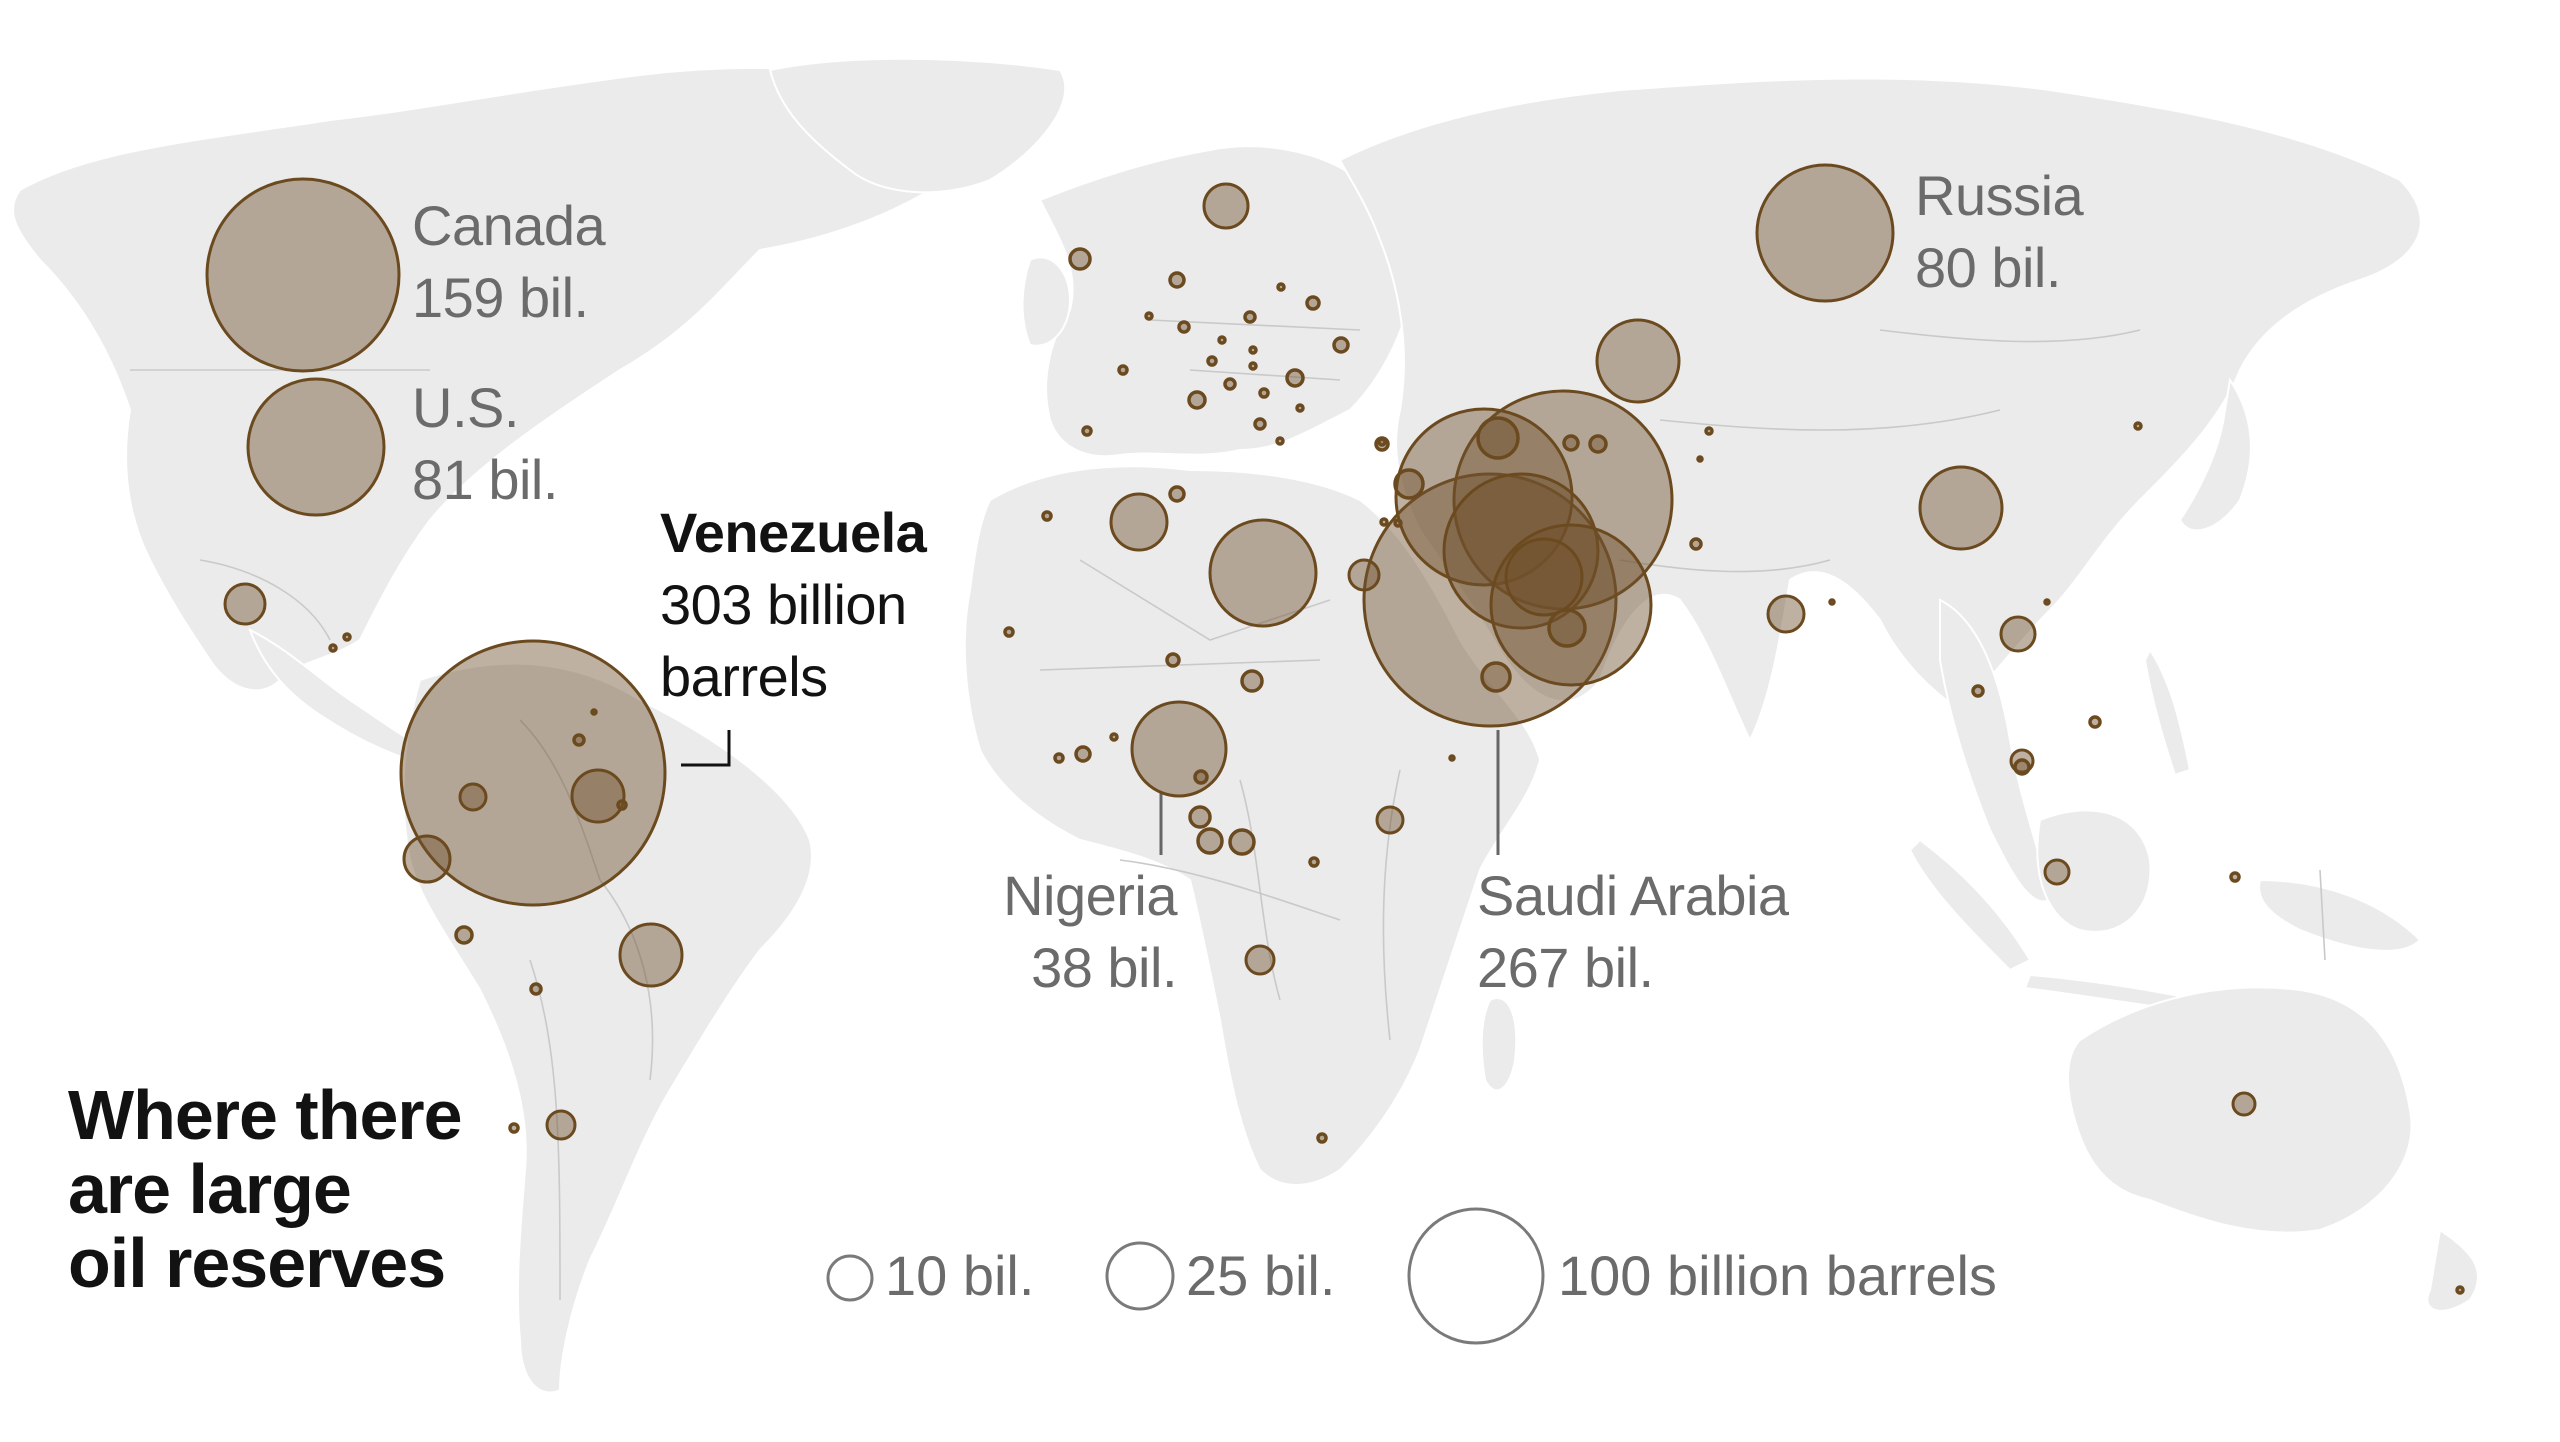  Describe the element at coordinates (500, 297) in the screenshot. I see `label-canada-value: 159 bil.` at that location.